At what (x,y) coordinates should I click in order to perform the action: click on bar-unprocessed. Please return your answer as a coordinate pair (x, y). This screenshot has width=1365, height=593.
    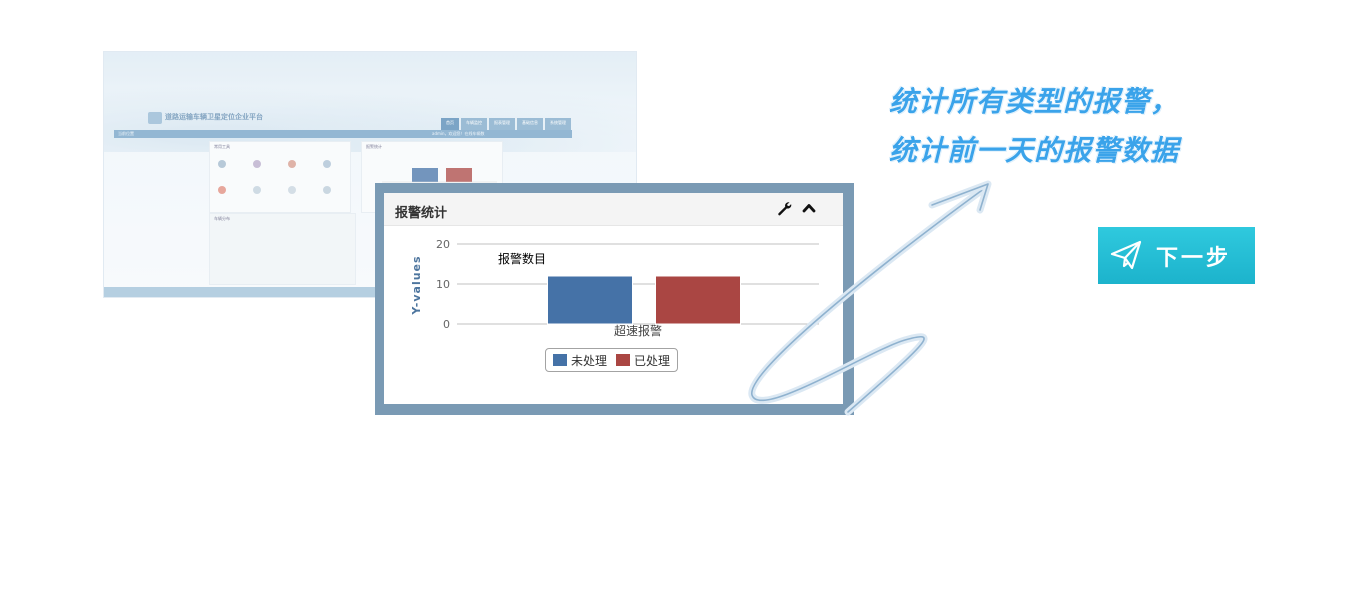
    Looking at the image, I should click on (590, 300).